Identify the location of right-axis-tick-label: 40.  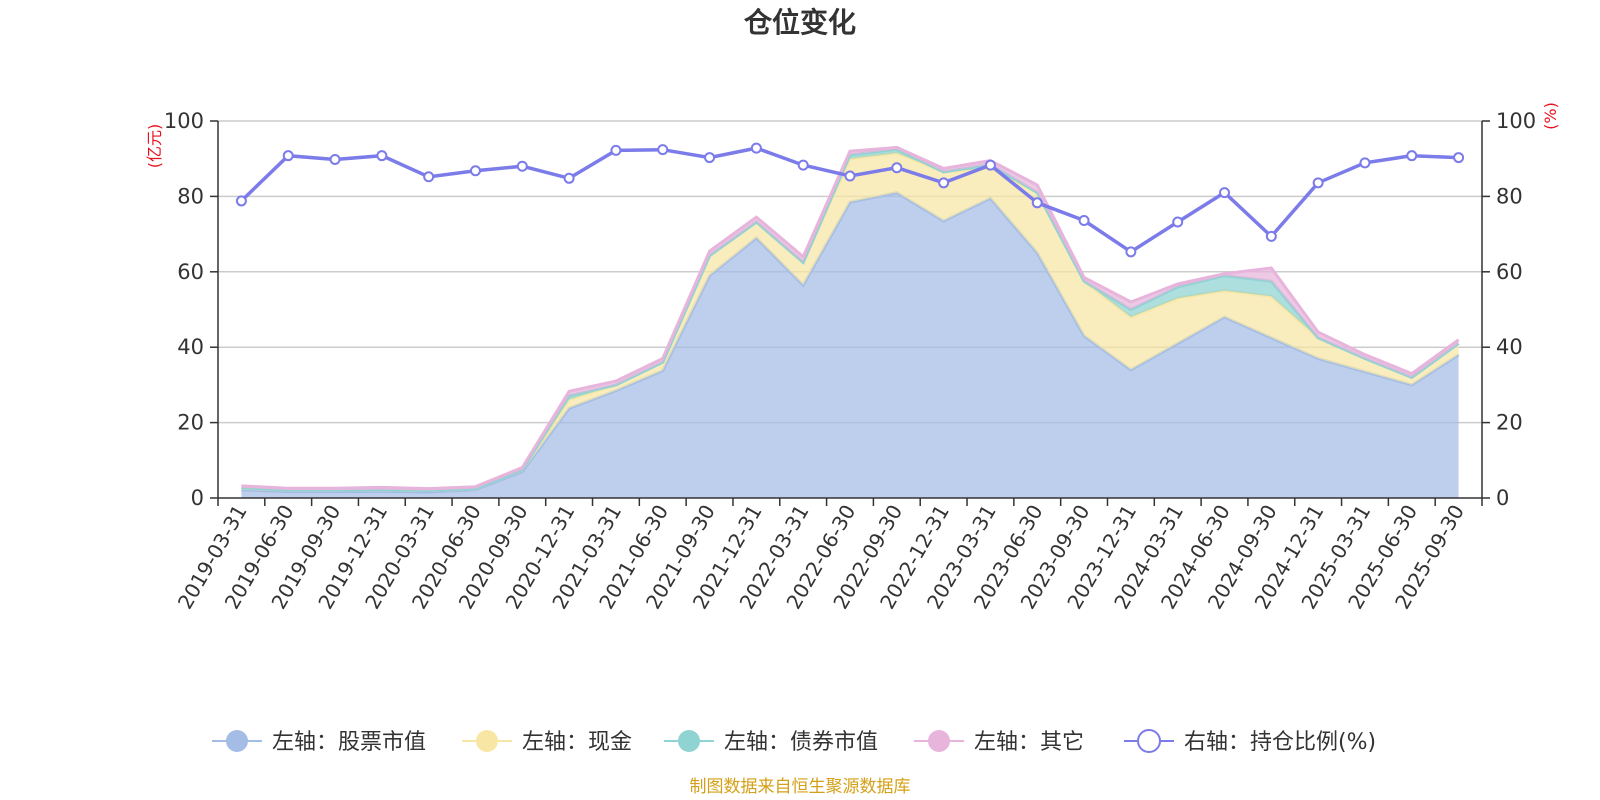
(1509, 347).